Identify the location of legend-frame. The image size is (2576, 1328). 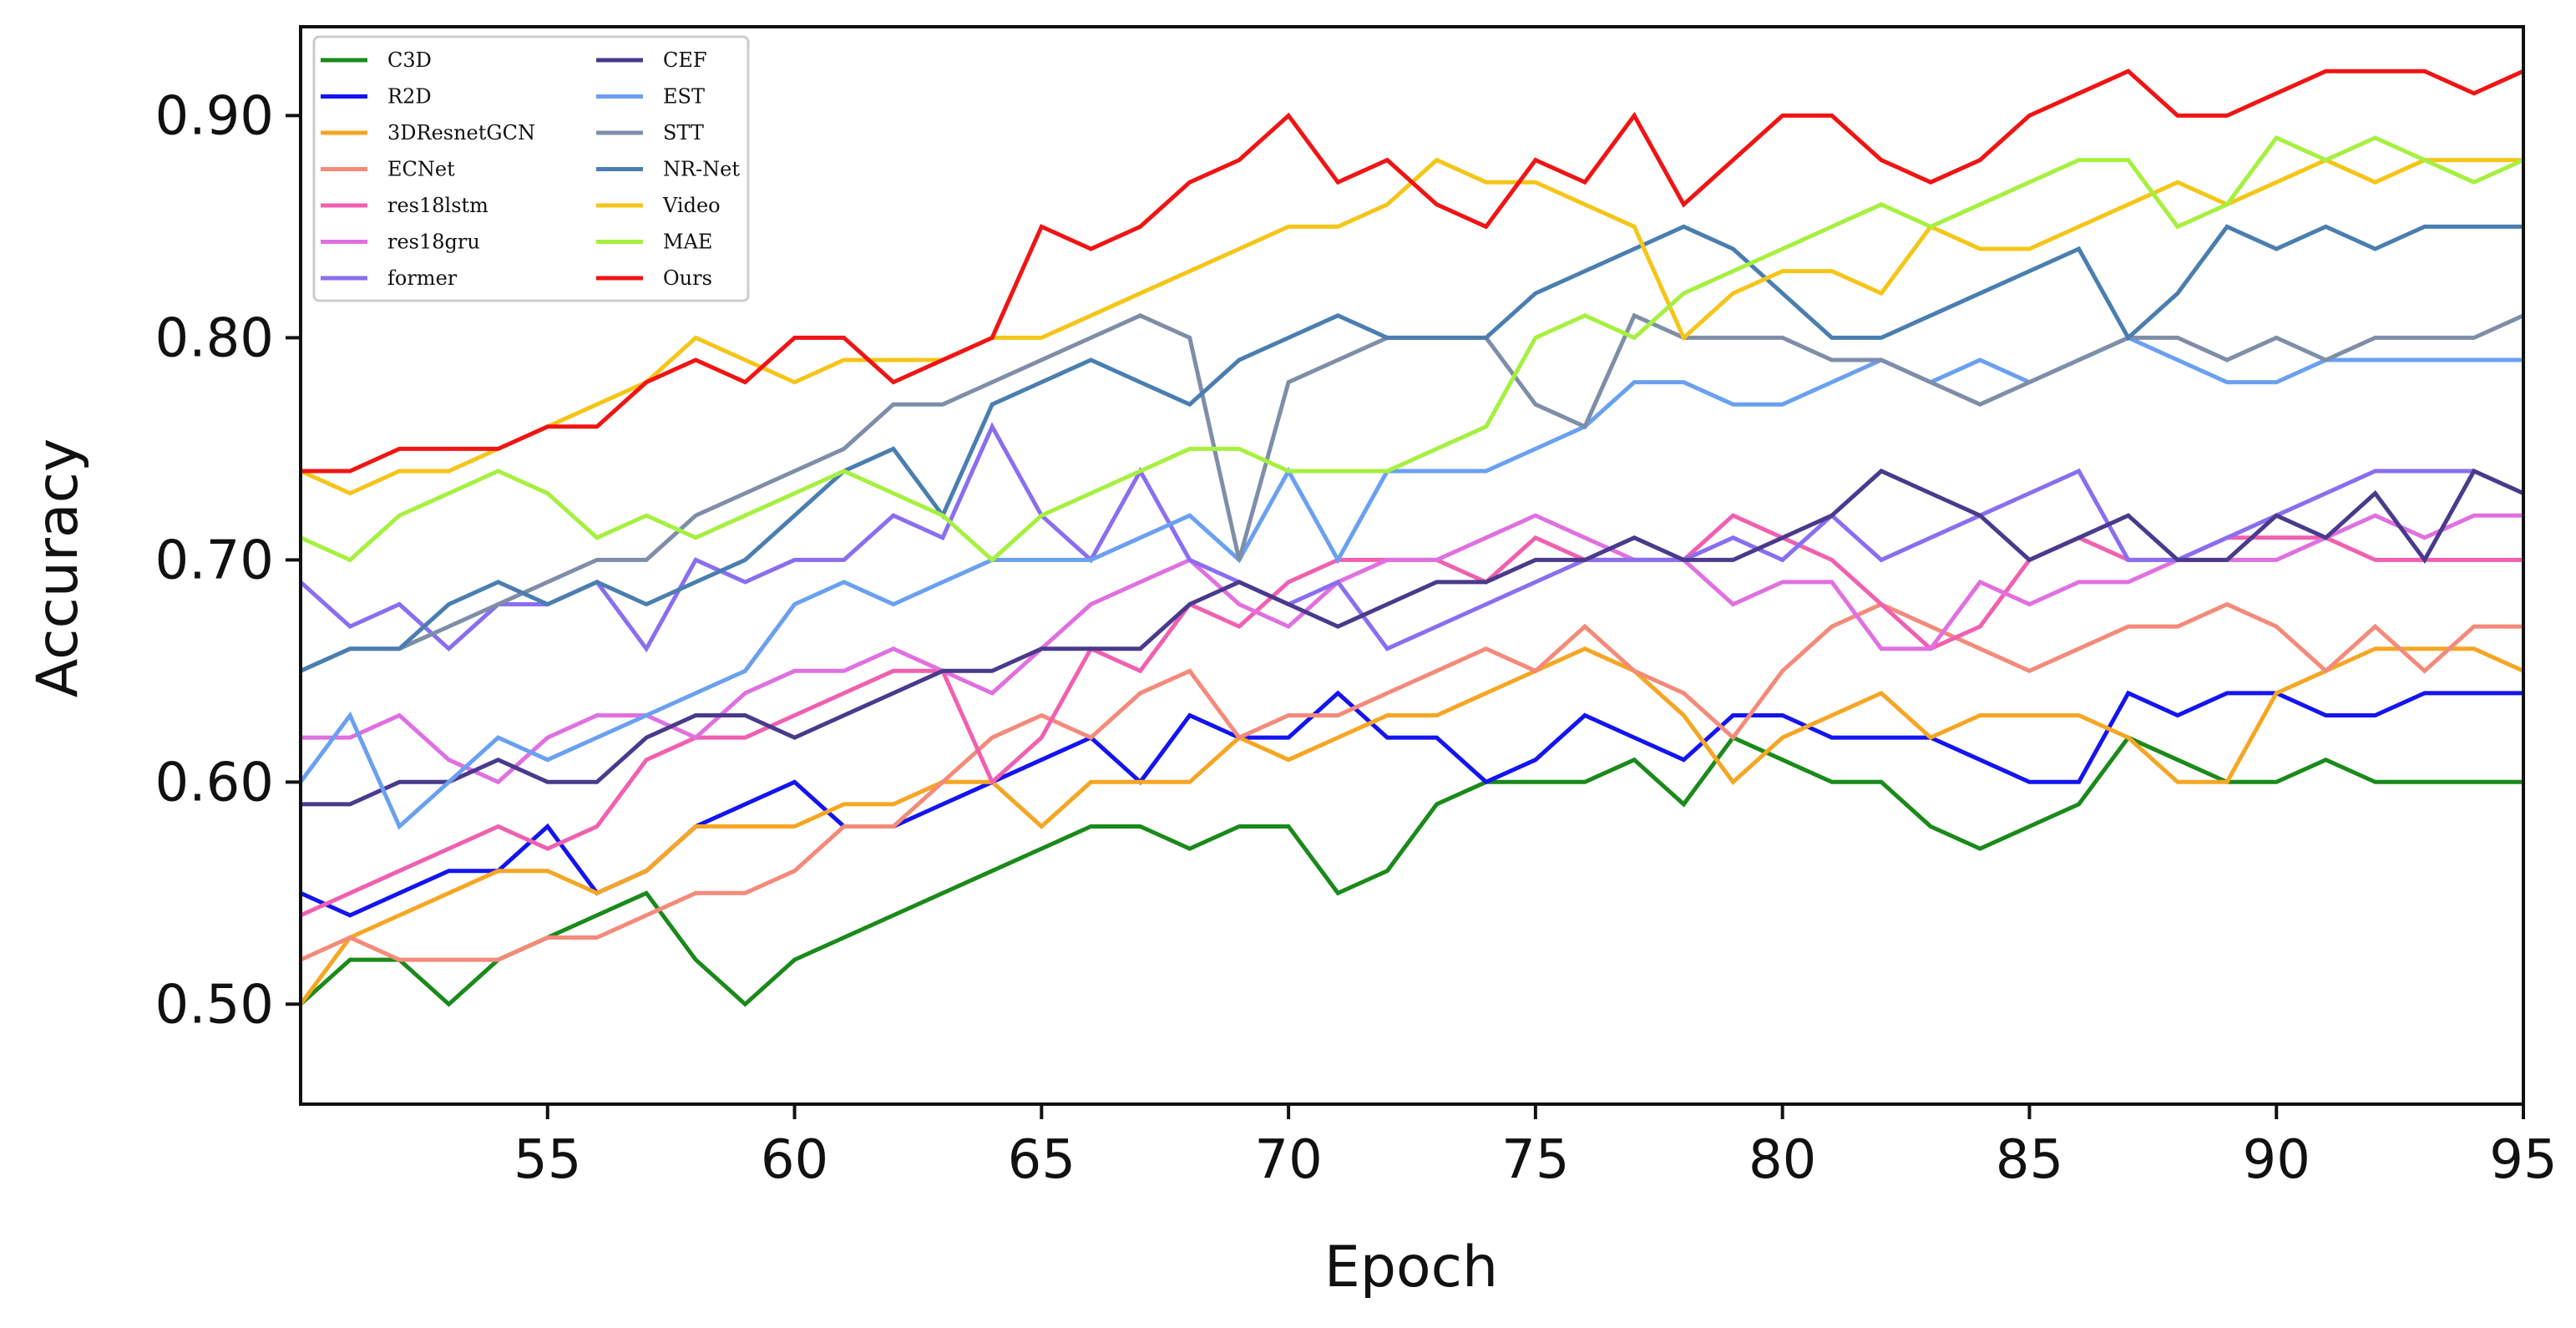
(531, 168).